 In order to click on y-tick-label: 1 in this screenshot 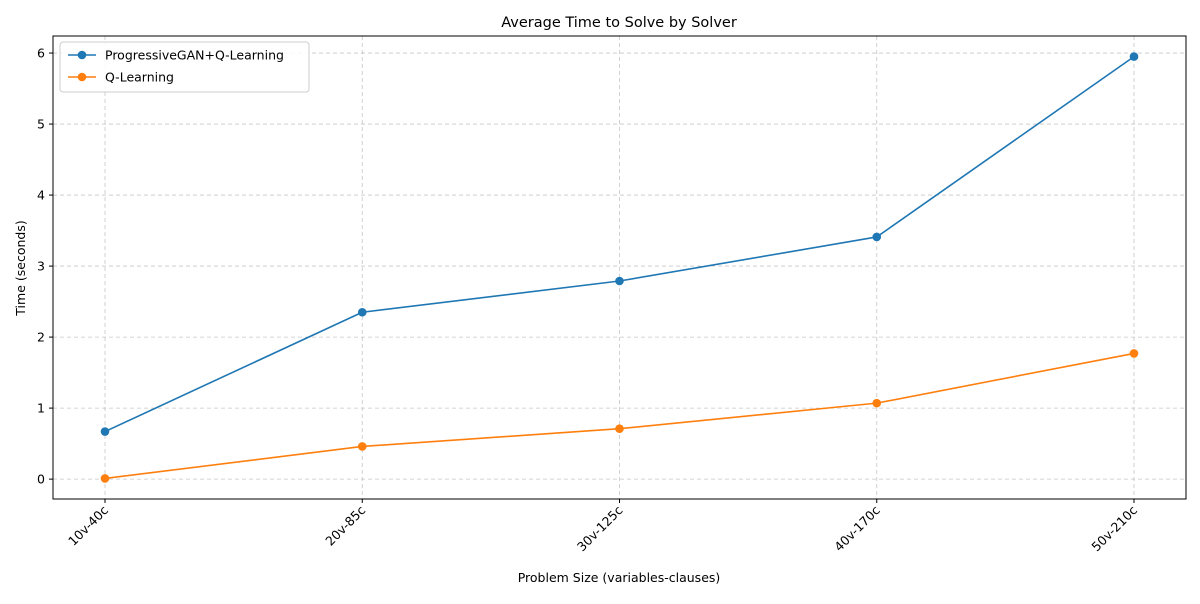, I will do `click(41, 408)`.